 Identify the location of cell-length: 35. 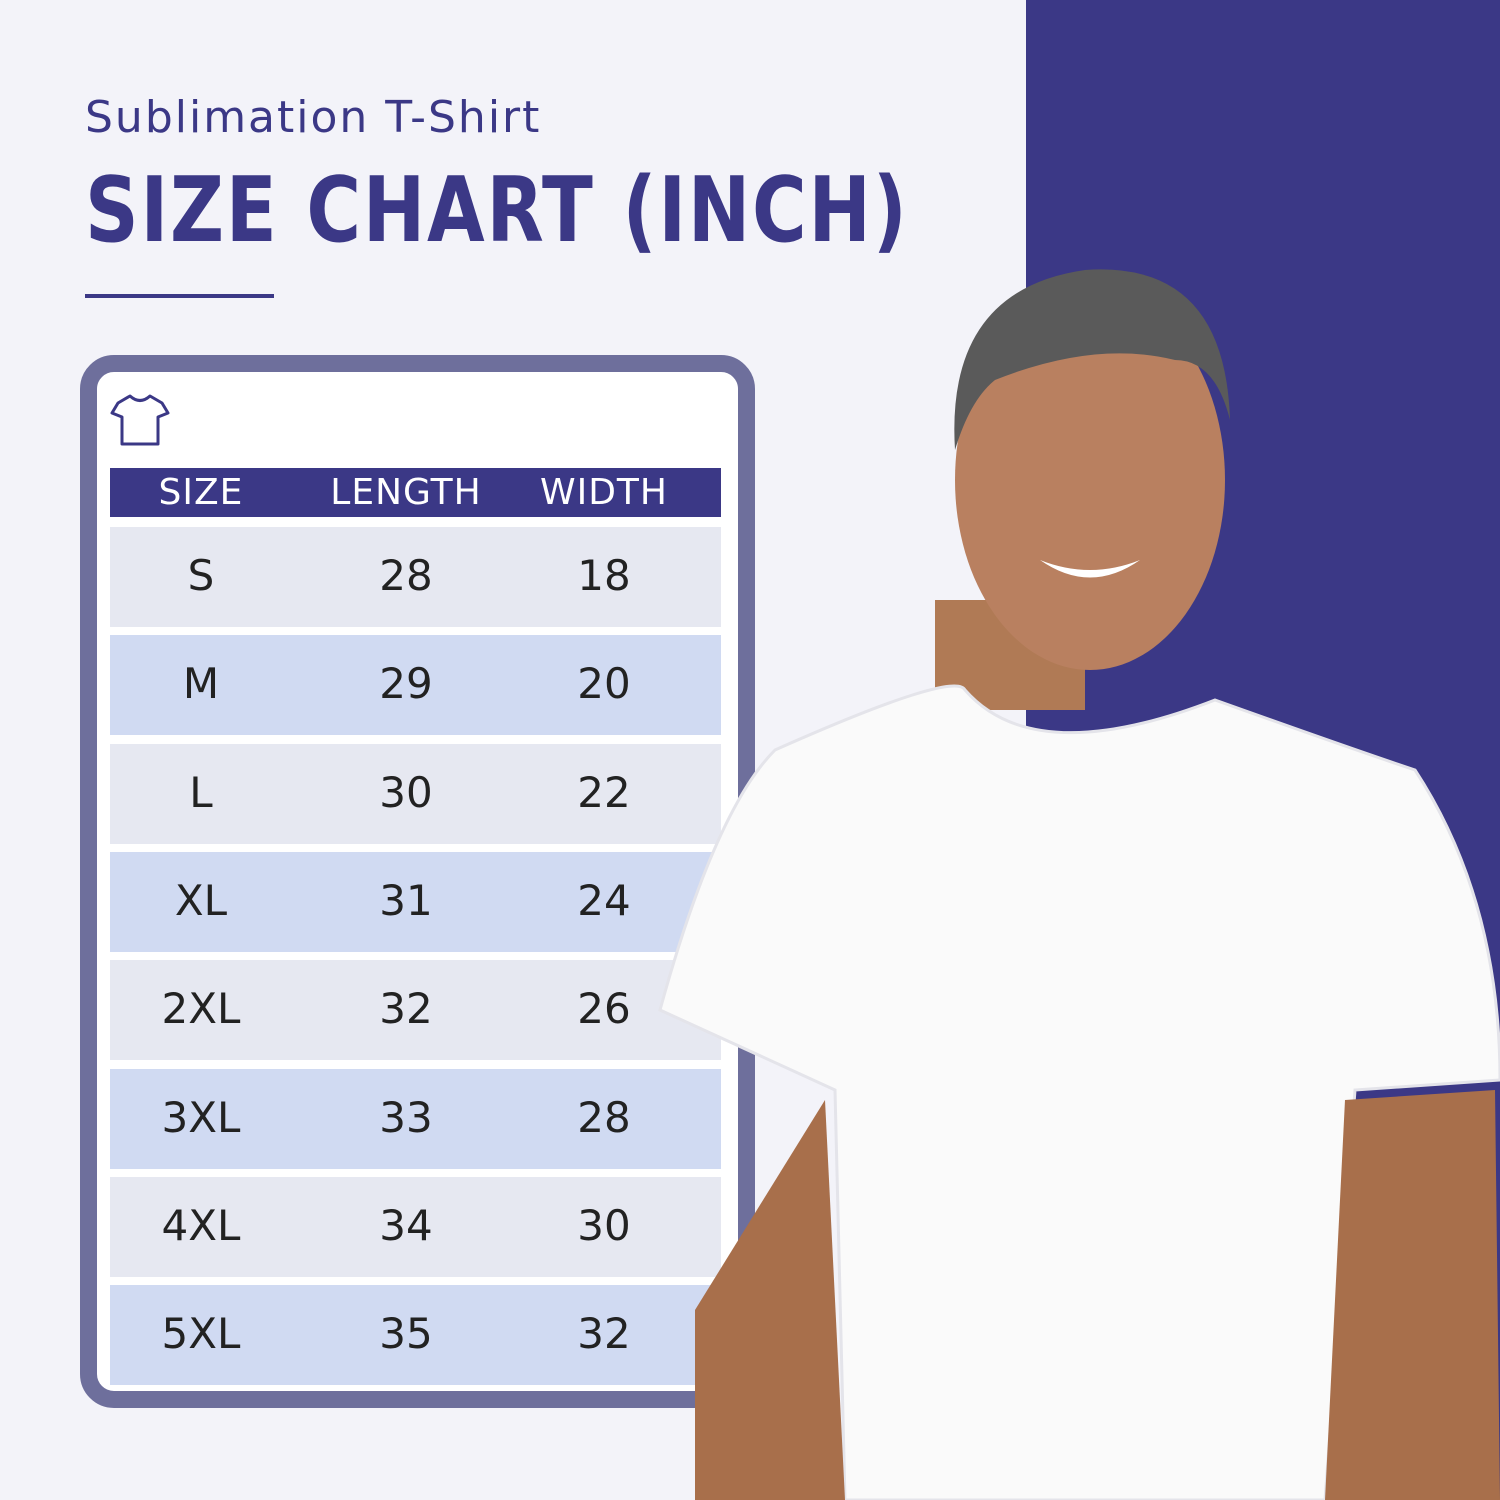
(406, 1334).